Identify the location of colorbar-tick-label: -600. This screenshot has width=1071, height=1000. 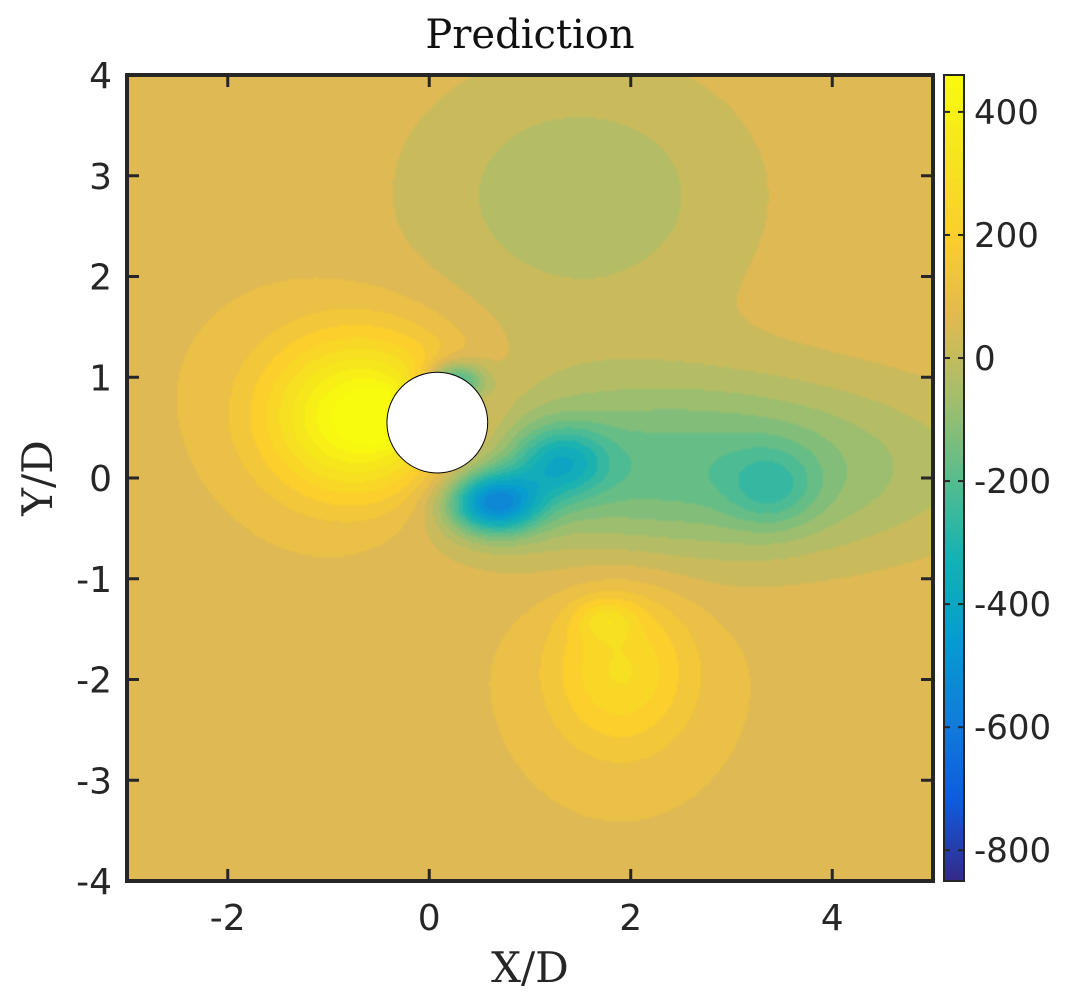
(1012, 728).